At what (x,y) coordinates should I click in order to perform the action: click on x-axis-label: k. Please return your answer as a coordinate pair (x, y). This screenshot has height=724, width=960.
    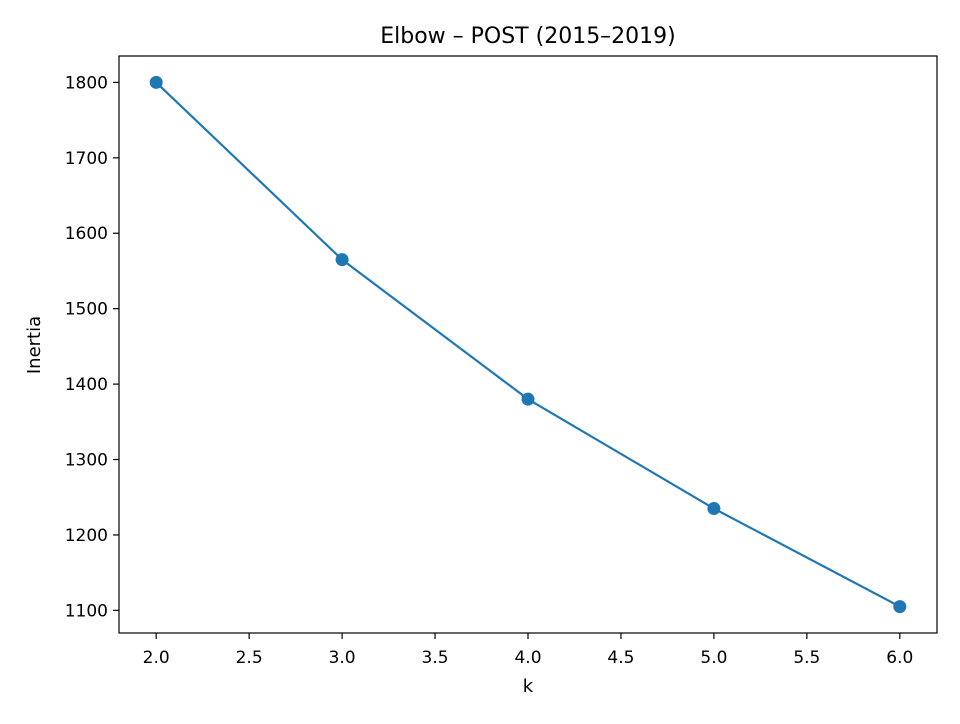
    Looking at the image, I should click on (528, 686).